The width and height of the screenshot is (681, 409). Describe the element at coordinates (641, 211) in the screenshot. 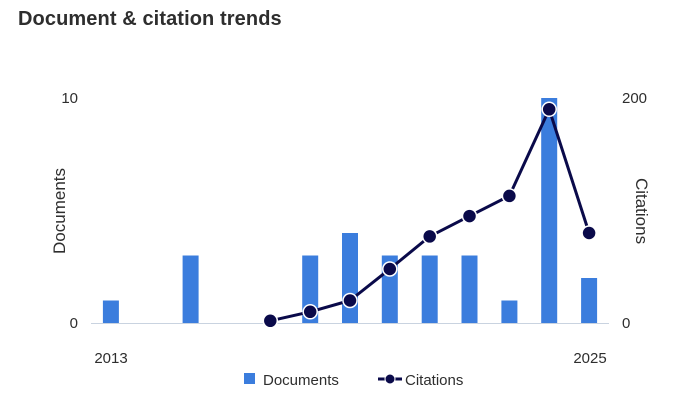

I see `y-right-axis-title: Citations` at that location.